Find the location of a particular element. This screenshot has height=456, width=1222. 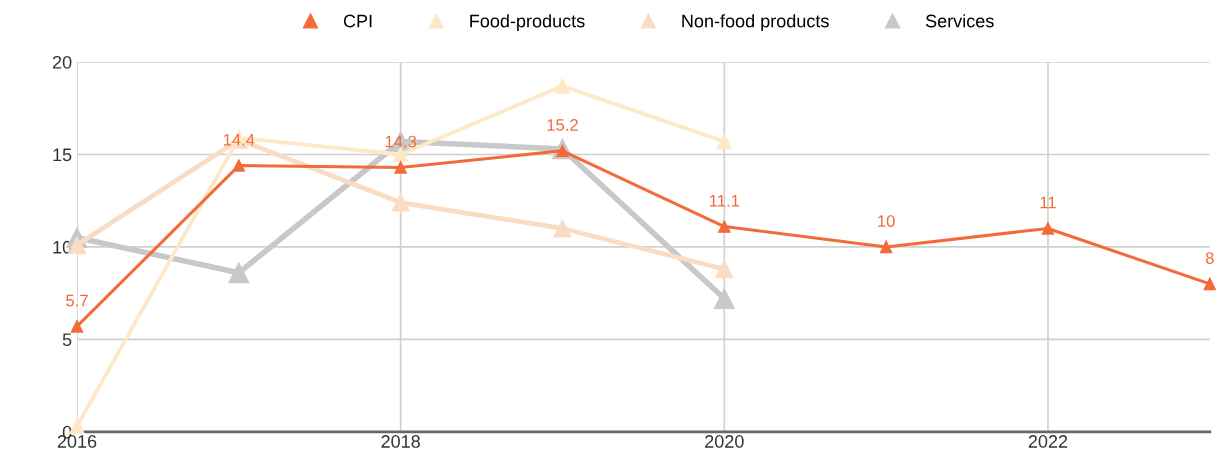

data-label: 5.7 is located at coordinates (77, 300).